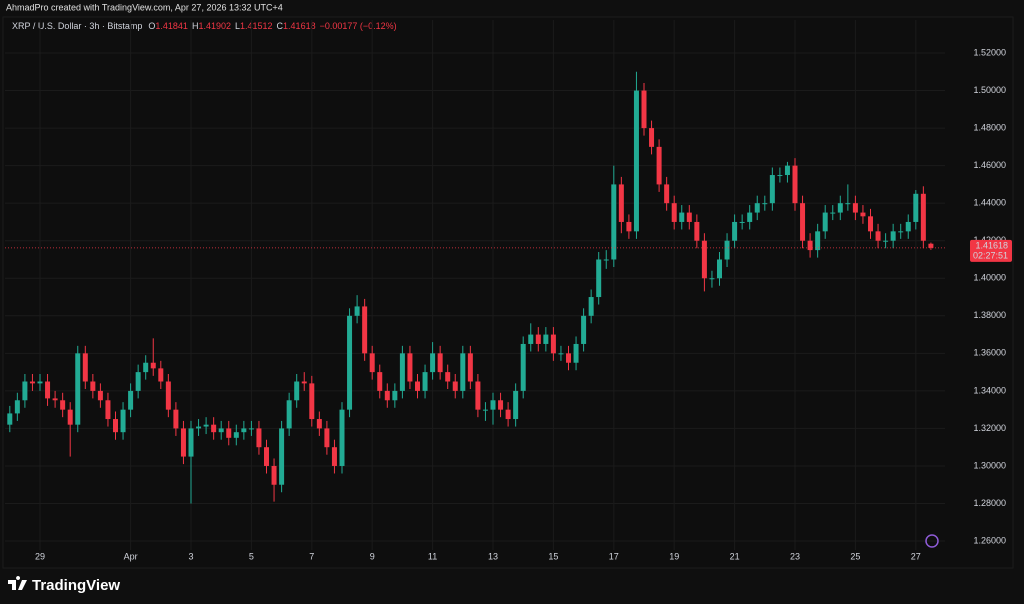  I want to click on logo-icon, so click(17, 583).